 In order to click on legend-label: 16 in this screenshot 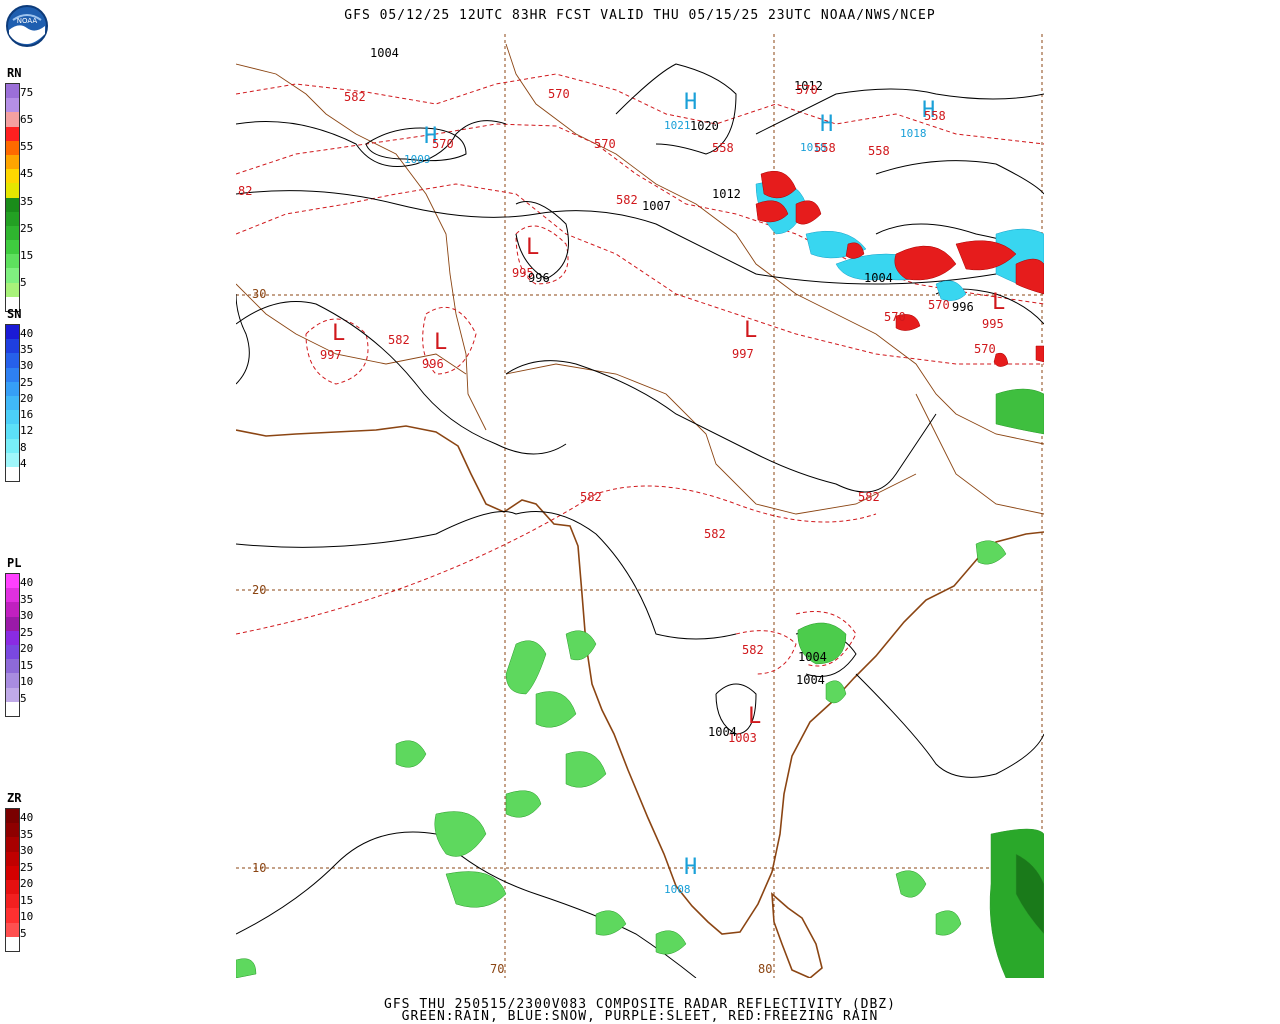, I will do `click(27, 415)`.